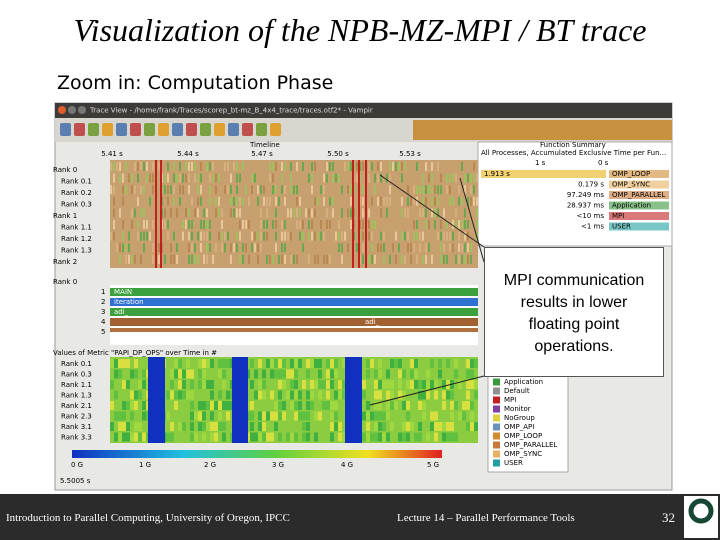  Describe the element at coordinates (257, 454) in the screenshot. I see `color-scale` at that location.